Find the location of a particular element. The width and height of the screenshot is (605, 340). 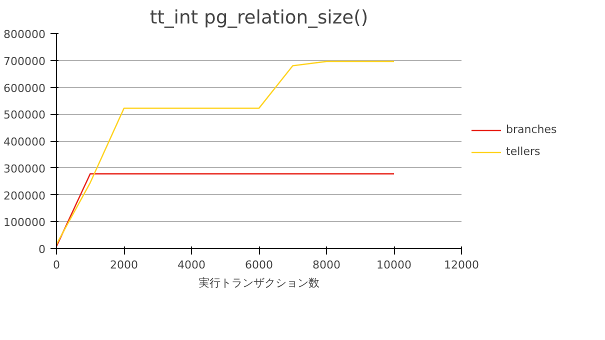

x-tick-label: 2000 is located at coordinates (124, 265).